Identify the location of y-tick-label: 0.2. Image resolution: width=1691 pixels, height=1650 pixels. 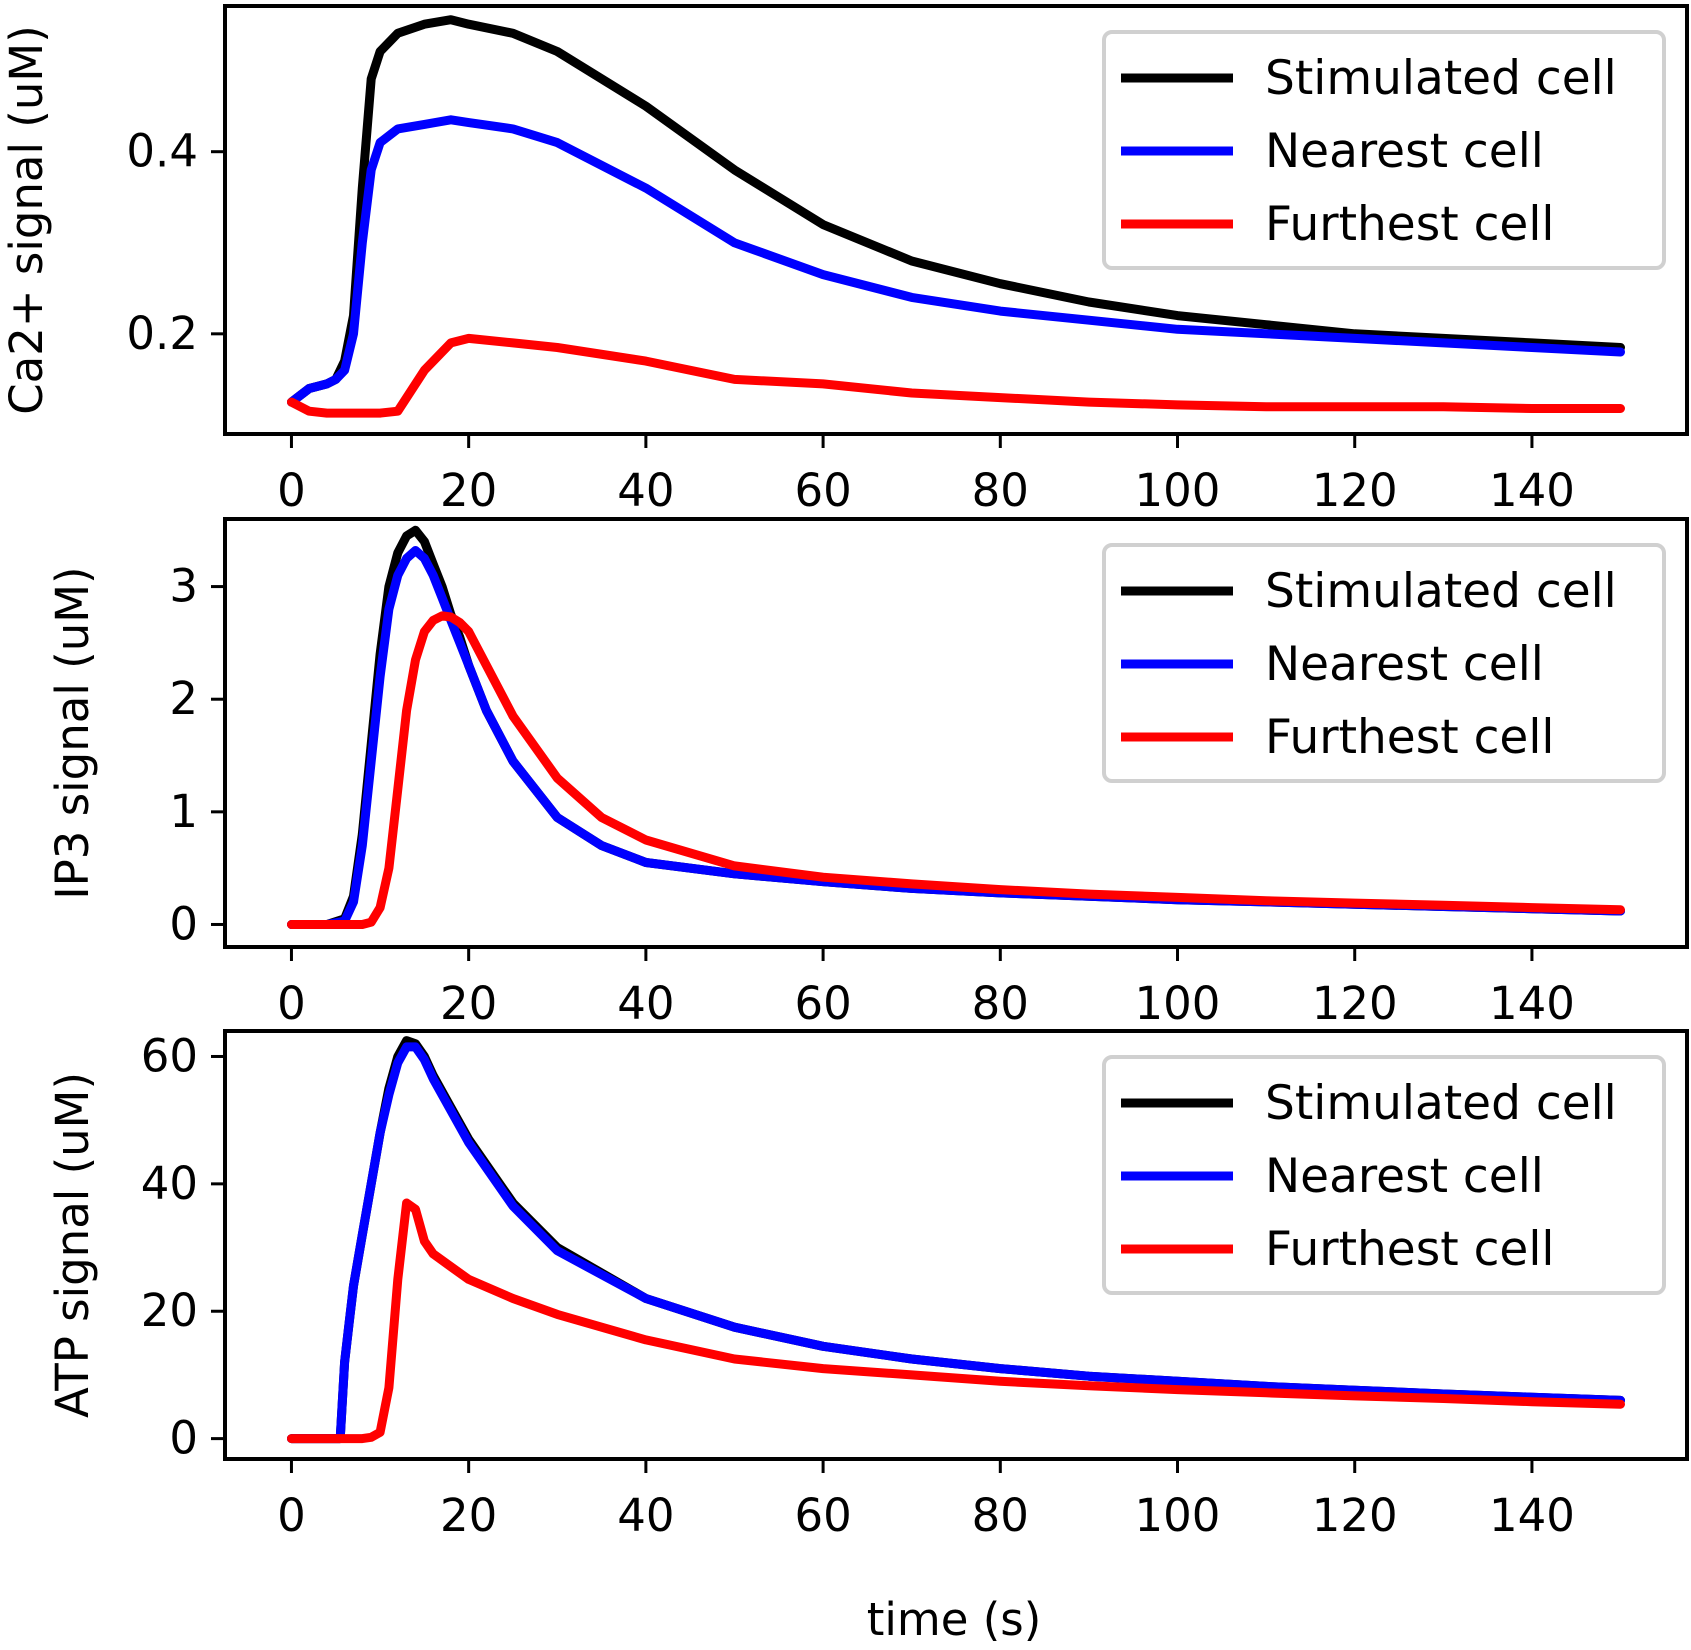
(162, 333).